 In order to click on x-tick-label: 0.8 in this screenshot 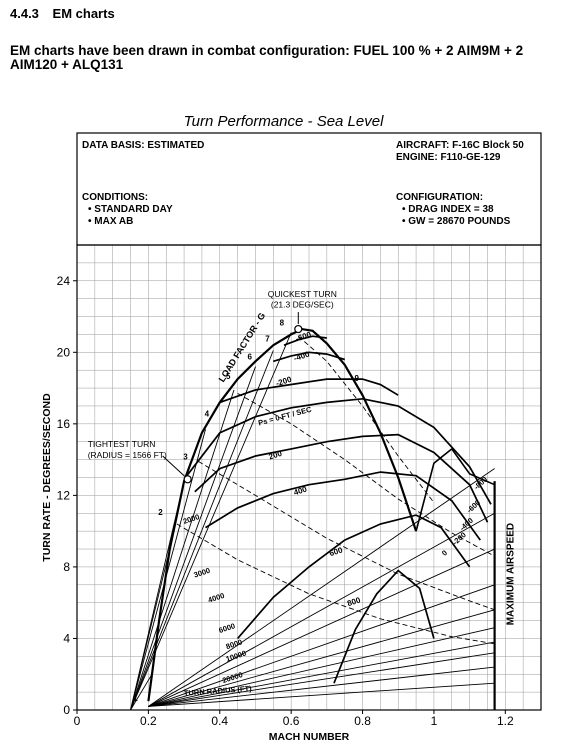, I will do `click(362, 721)`.